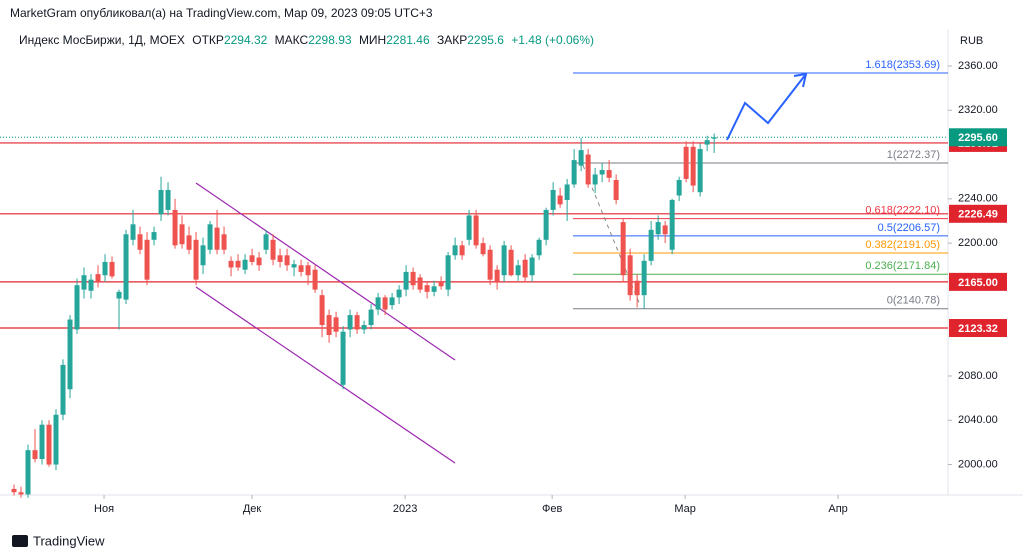 The height and width of the screenshot is (559, 1023). What do you see at coordinates (246, 40) in the screenshot?
I see `open-value: 2294.32` at bounding box center [246, 40].